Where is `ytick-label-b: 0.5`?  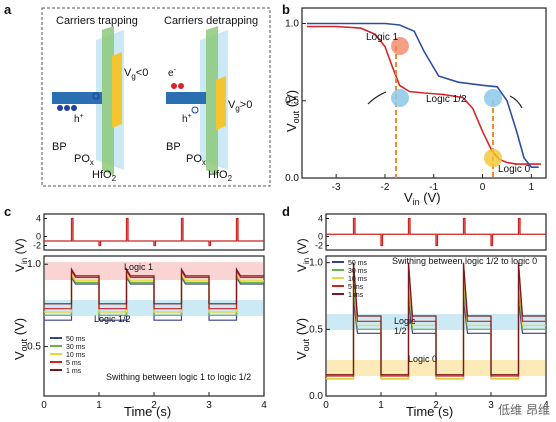 ytick-label-b: 0.5 is located at coordinates (292, 101).